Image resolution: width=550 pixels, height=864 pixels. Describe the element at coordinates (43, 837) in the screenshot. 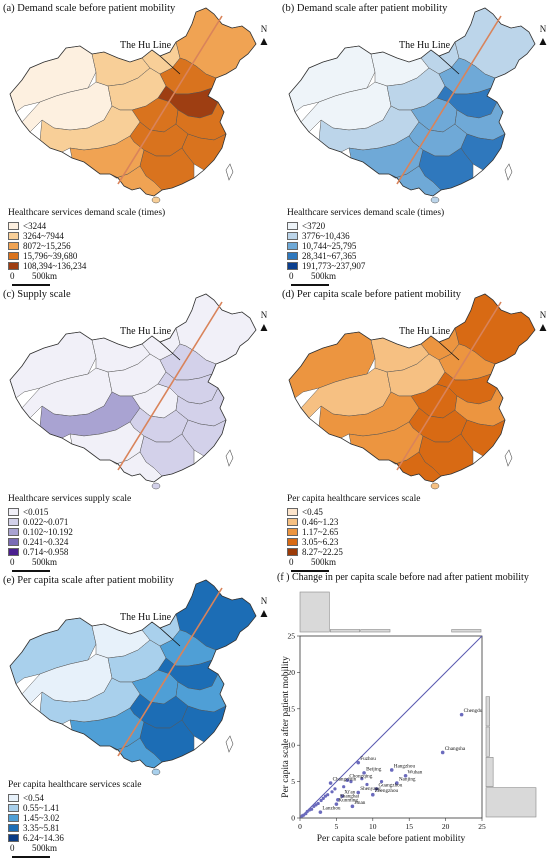

I see `legend-label: 6.24~14.36` at that location.